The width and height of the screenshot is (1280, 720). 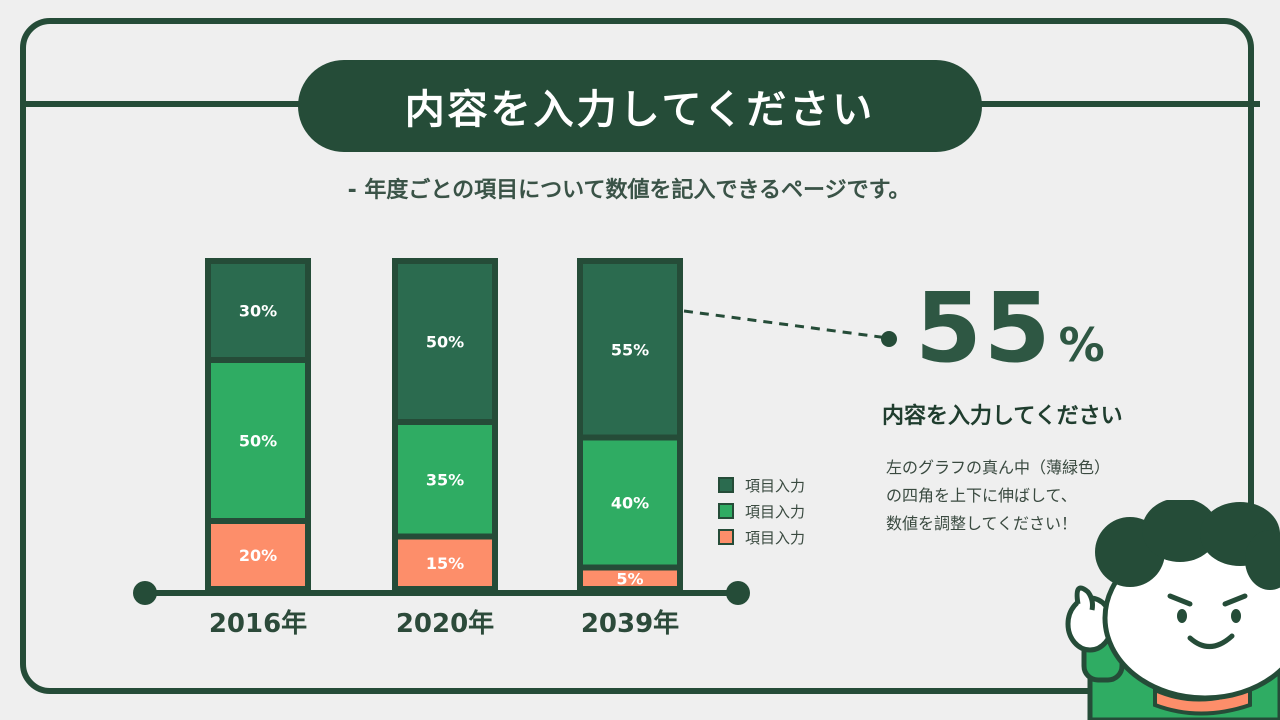 I want to click on bar-value-label: 40%, so click(x=630, y=503).